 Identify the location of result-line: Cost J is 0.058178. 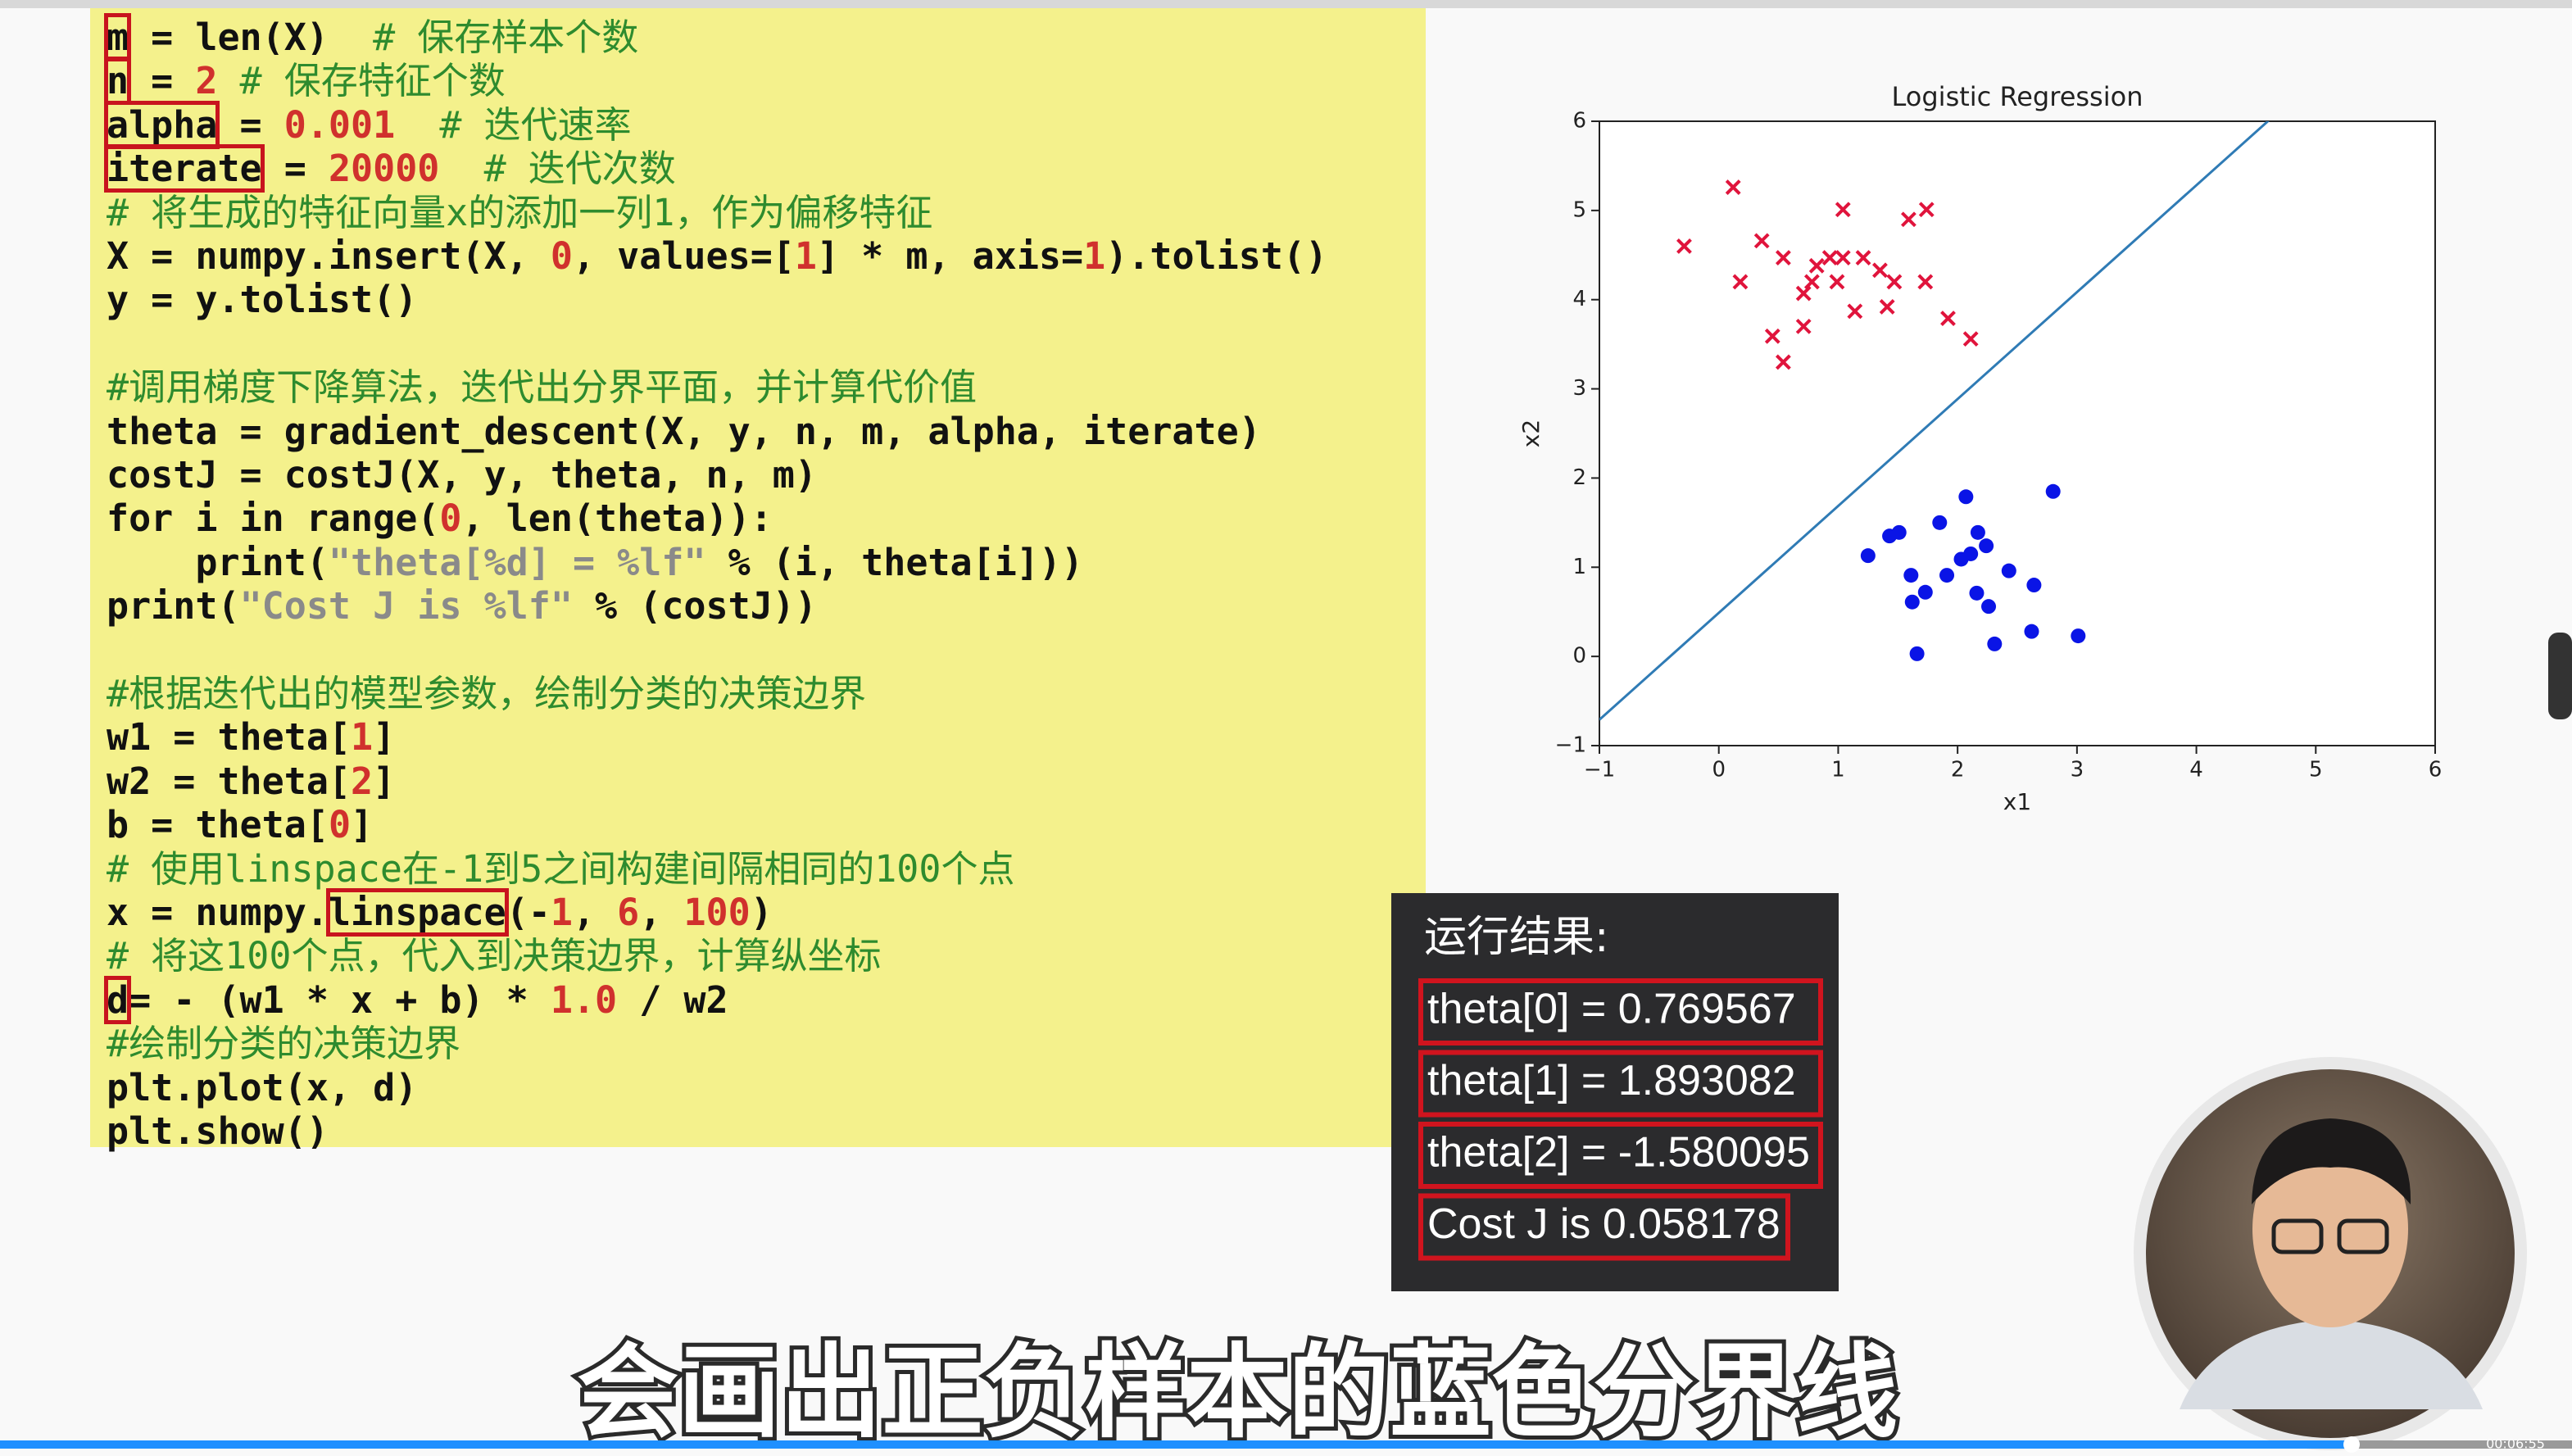
(1604, 1224).